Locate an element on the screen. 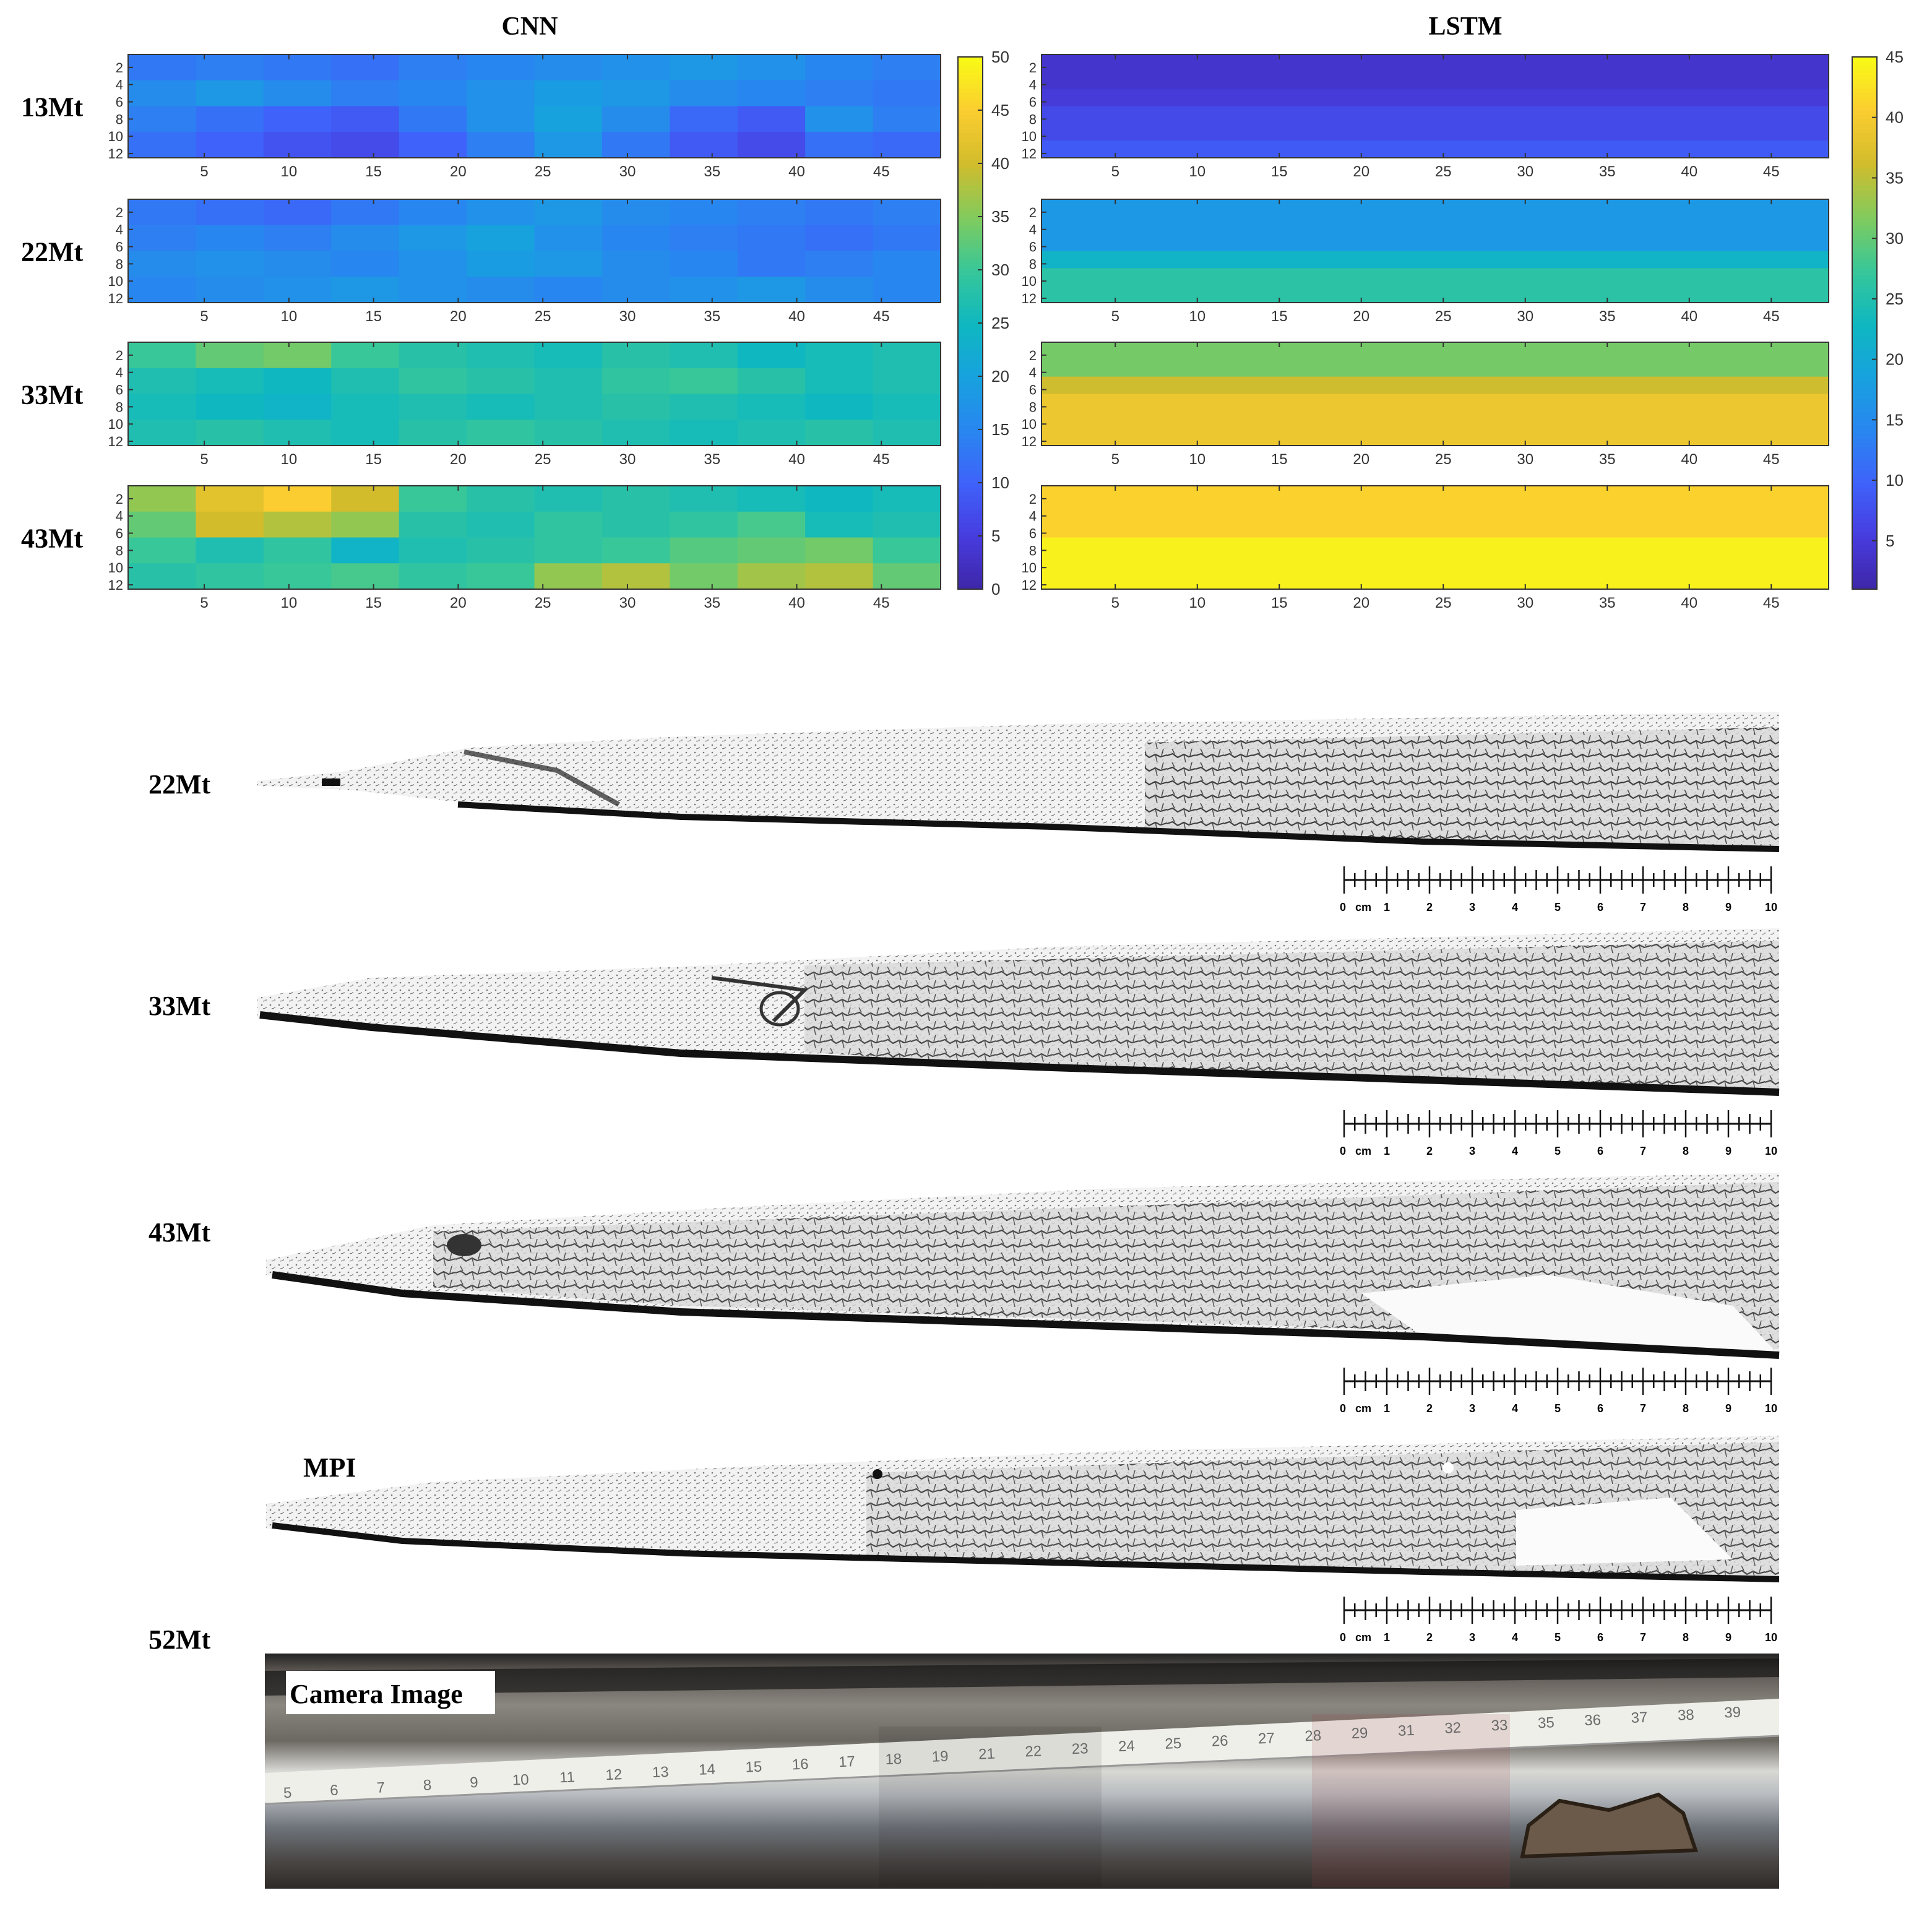 The image size is (1932, 1919). y-tick-label: 8 is located at coordinates (119, 119).